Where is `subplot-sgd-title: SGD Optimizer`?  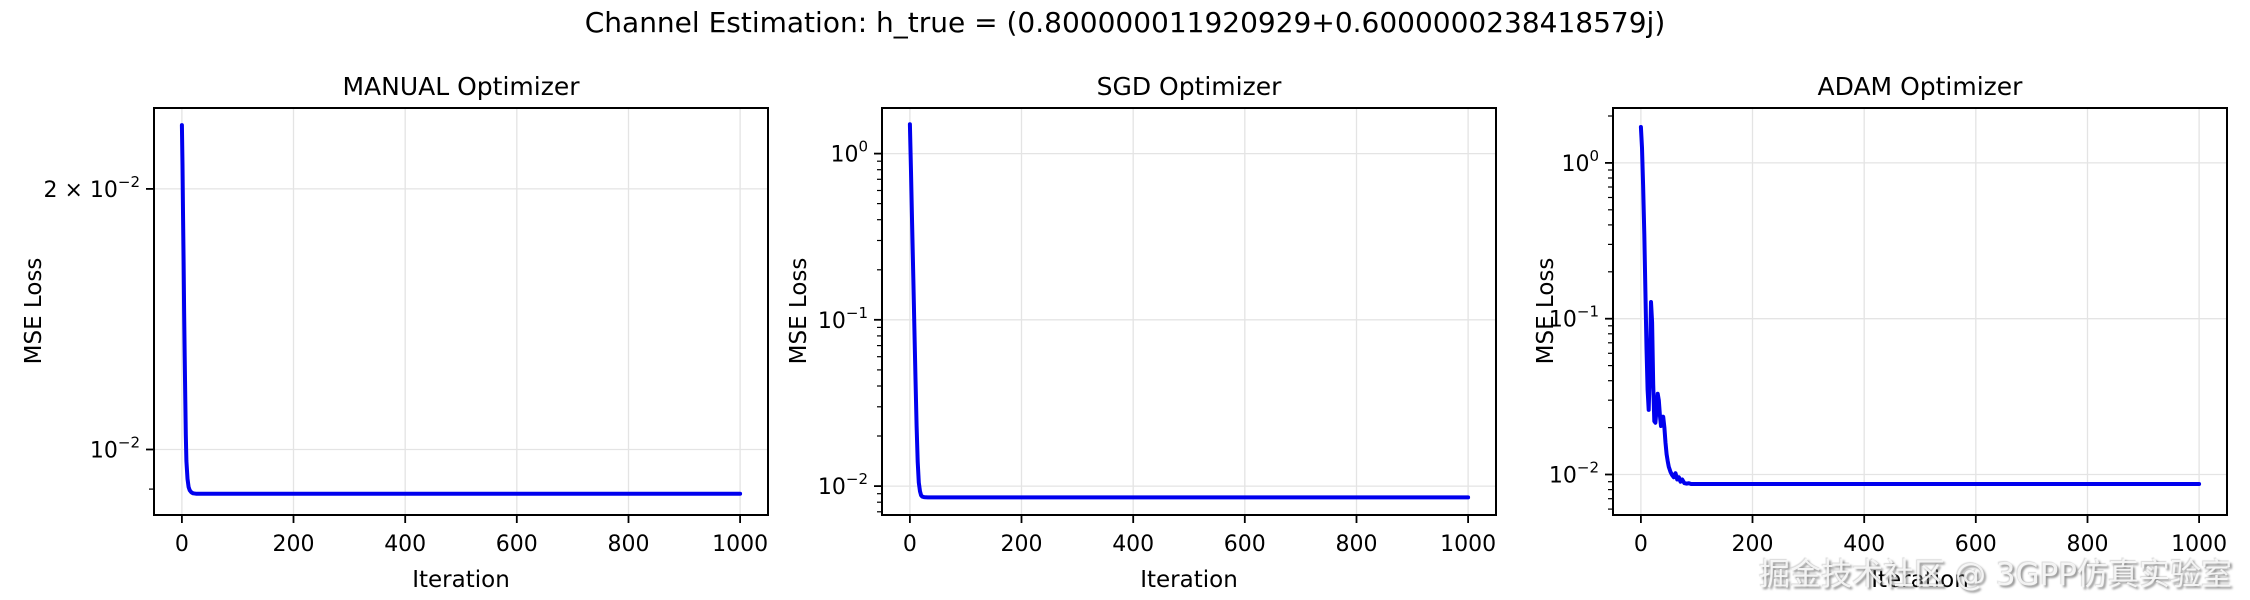
subplot-sgd-title: SGD Optimizer is located at coordinates (1189, 86).